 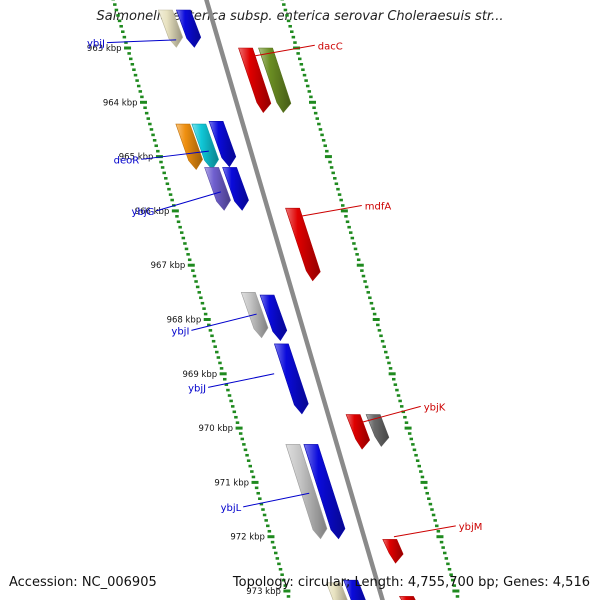 I want to click on kbp-tick-label: 970 kbp, so click(x=215, y=429).